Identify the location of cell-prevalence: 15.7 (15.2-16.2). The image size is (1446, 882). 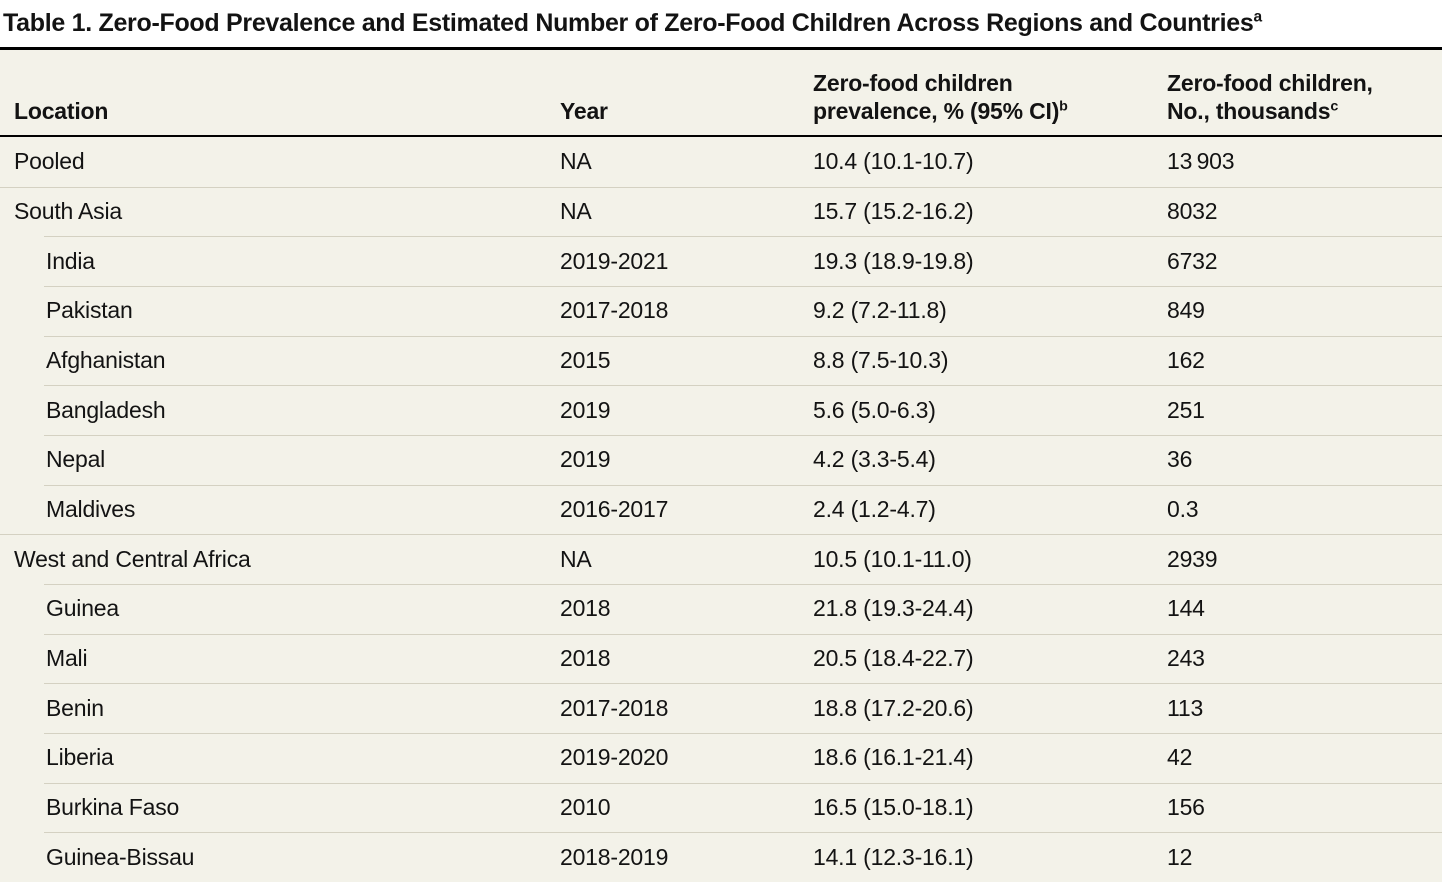
(893, 210).